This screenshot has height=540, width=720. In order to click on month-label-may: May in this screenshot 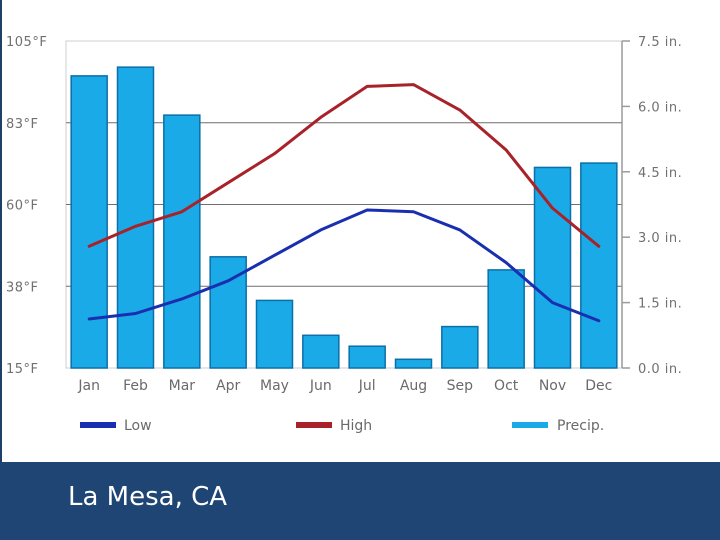, I will do `click(274, 386)`.